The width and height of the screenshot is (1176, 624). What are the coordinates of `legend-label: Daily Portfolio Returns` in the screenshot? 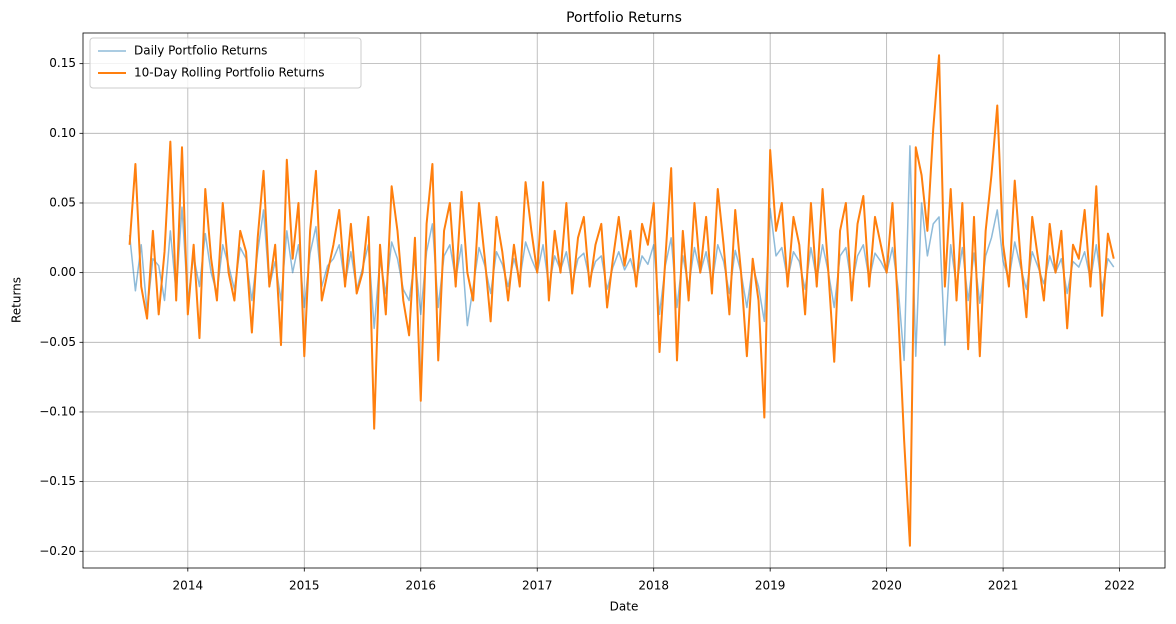 It's located at (200, 51).